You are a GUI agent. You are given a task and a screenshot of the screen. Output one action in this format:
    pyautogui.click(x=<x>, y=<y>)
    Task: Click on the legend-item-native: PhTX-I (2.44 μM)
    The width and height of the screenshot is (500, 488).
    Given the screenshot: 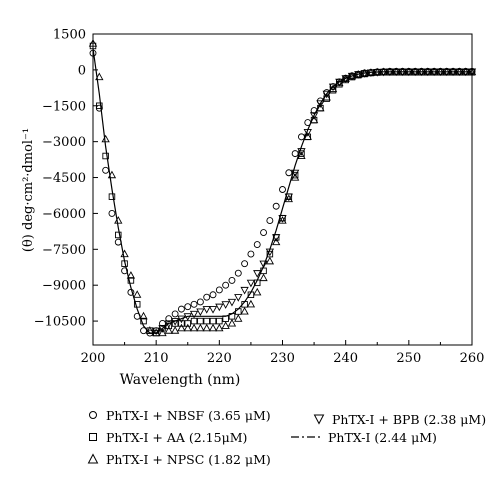 What is the action you would take?
    pyautogui.click(x=363, y=438)
    